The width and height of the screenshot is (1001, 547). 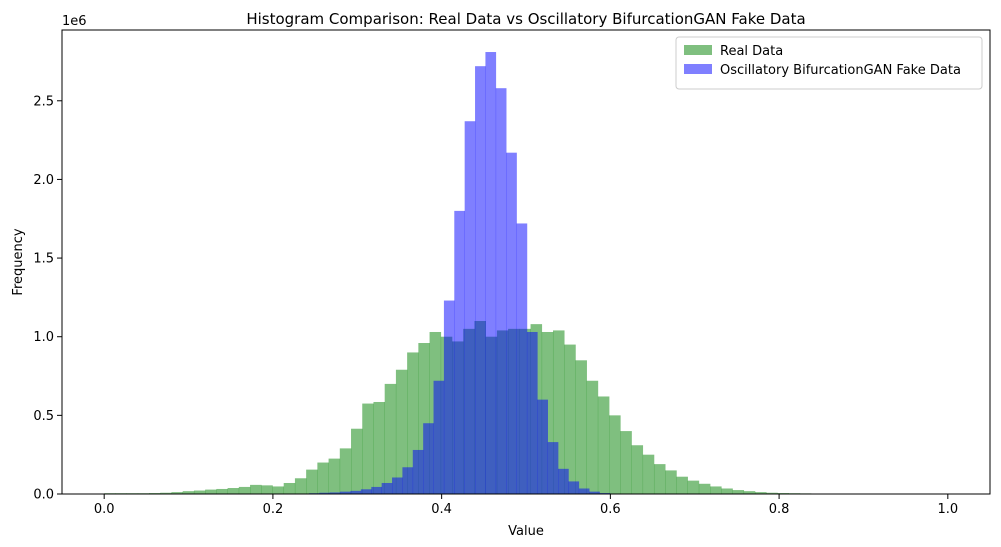 I want to click on x-axis-ticks: 0.0 0.2 0.4 0.6 0.8 1.0, so click(x=526, y=505).